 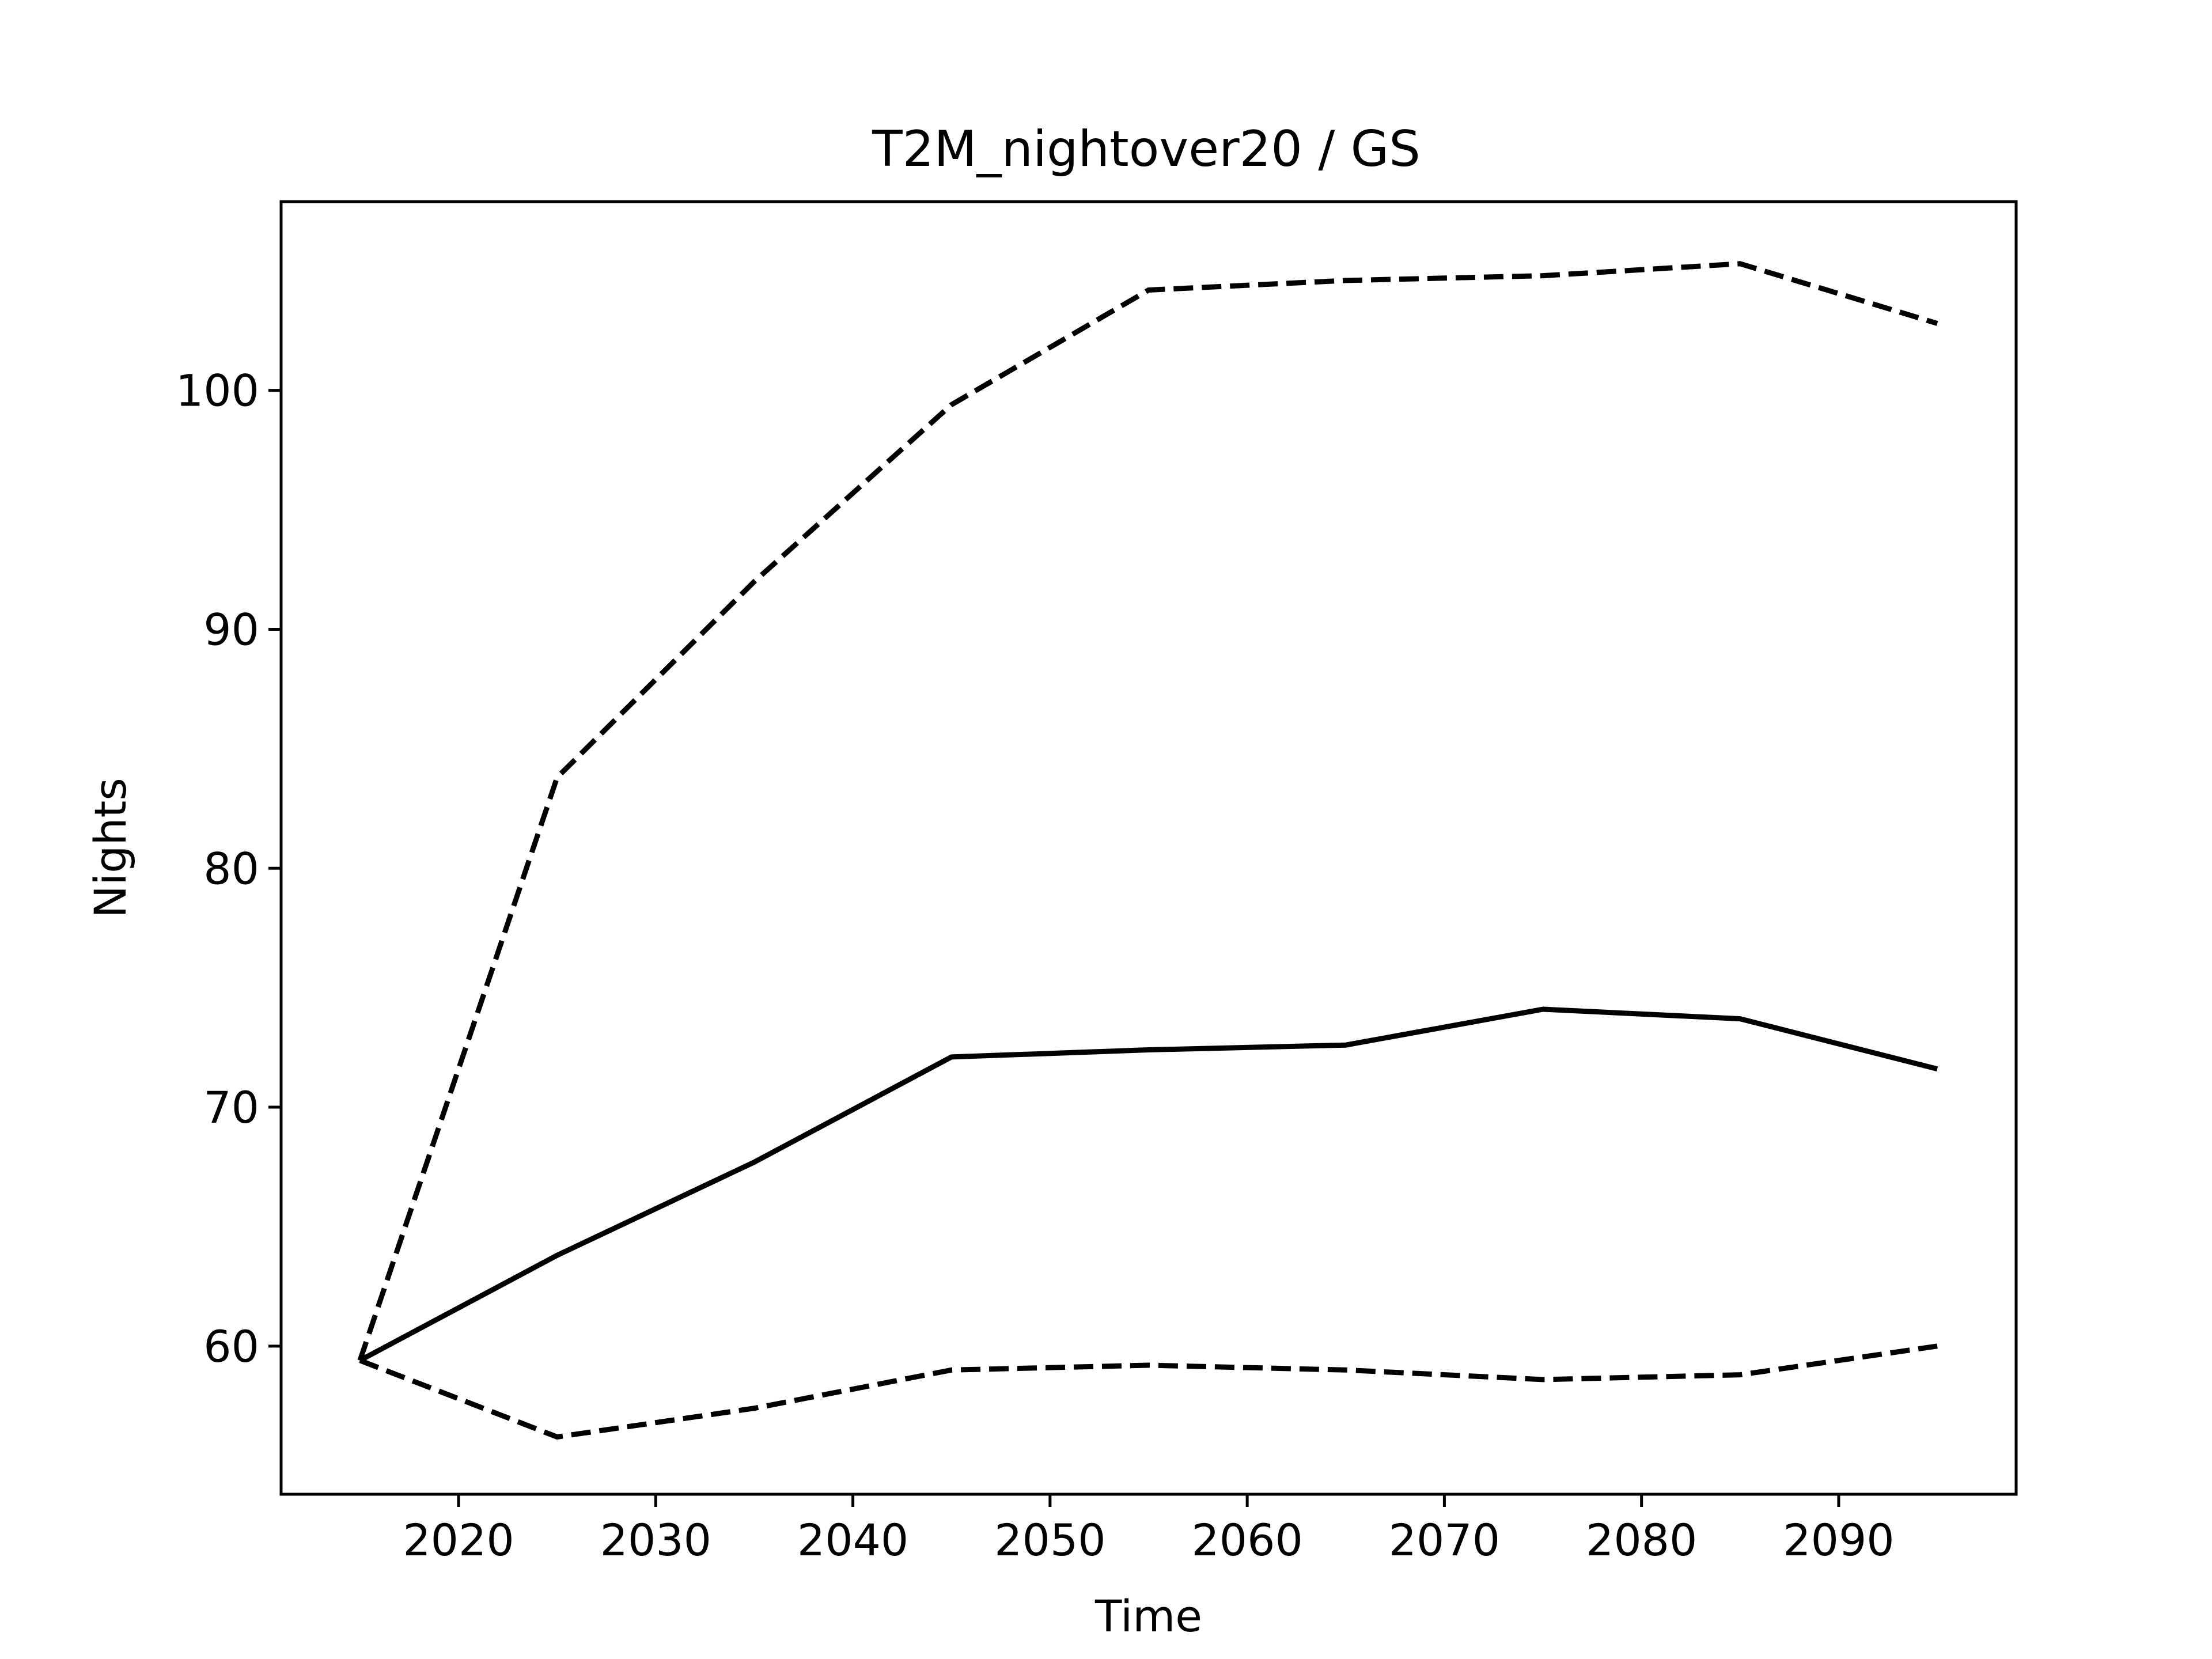 I want to click on x-tick-label: 2090, so click(x=1838, y=1540).